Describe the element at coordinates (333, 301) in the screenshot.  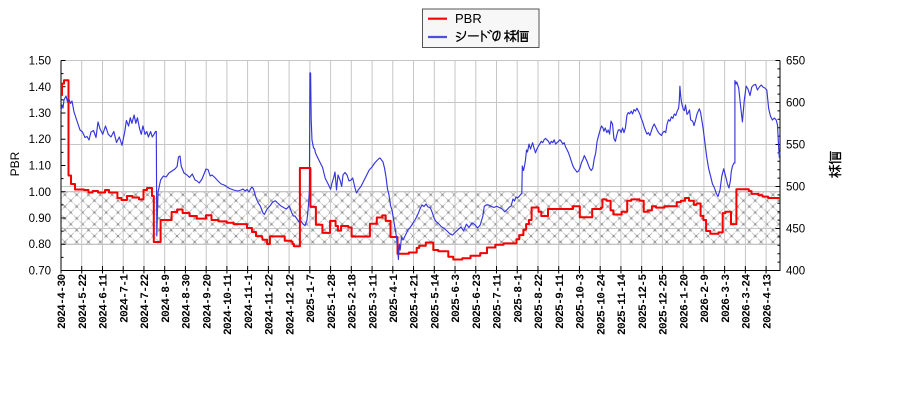
I see `svg-text: 2025-1-28` at that location.